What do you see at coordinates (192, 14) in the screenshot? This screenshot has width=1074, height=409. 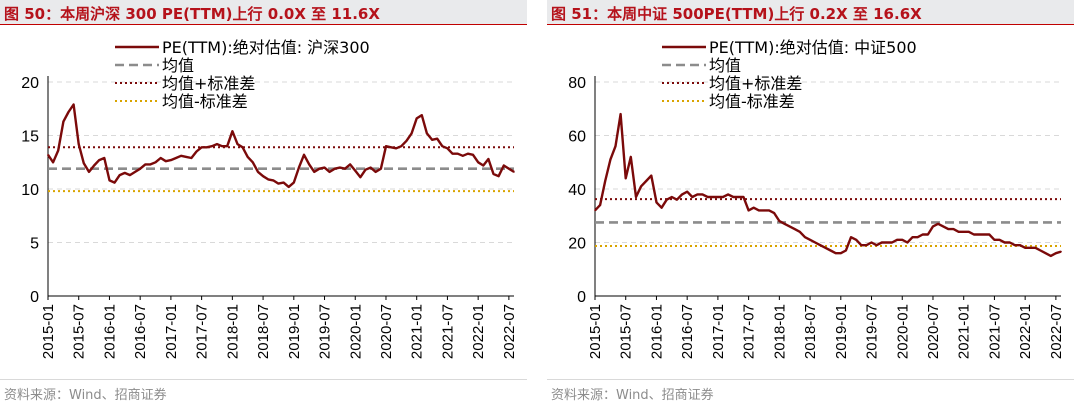 I see `chart-title: 图 50：本周沪深 300 PE(TTM)上行 0.0X 至 11.6X` at bounding box center [192, 14].